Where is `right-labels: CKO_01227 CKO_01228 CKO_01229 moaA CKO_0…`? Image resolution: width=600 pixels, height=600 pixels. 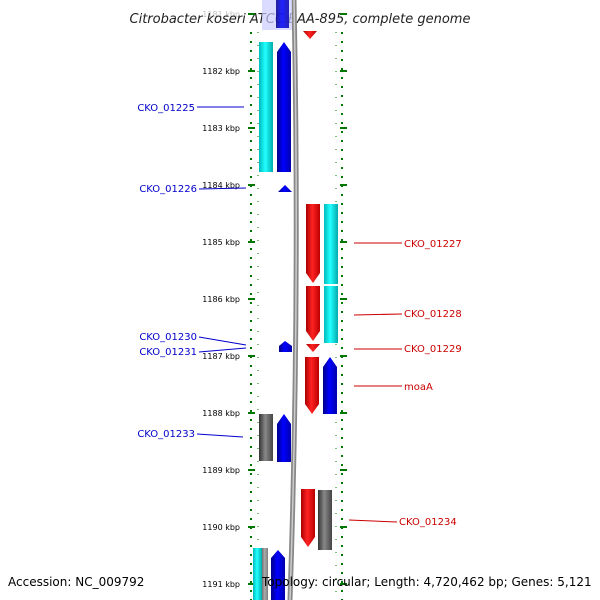
right-labels: CKO_01227 CKO_01228 CKO_01229 moaA CKO_0… is located at coordinates (405, 383).